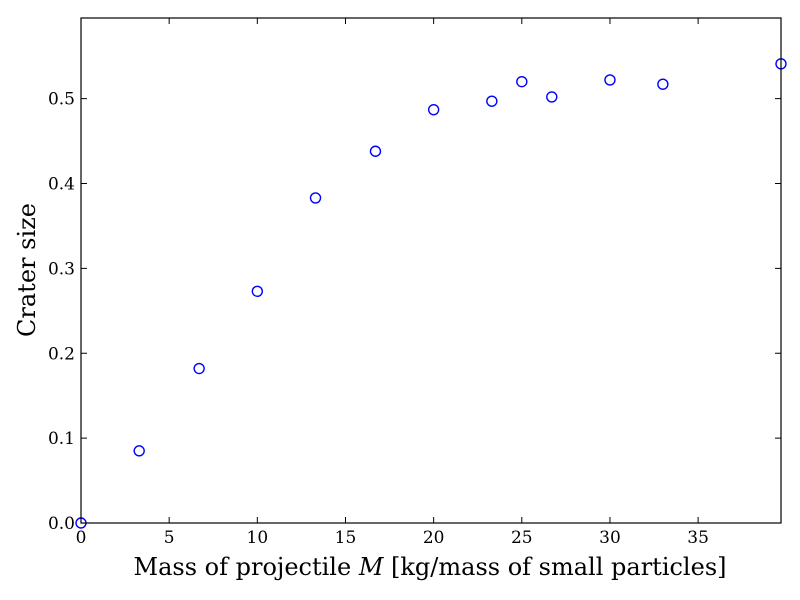 Image resolution: width=800 pixels, height=600 pixels. What do you see at coordinates (61, 354) in the screenshot?
I see `y-tick-label: 0.2` at bounding box center [61, 354].